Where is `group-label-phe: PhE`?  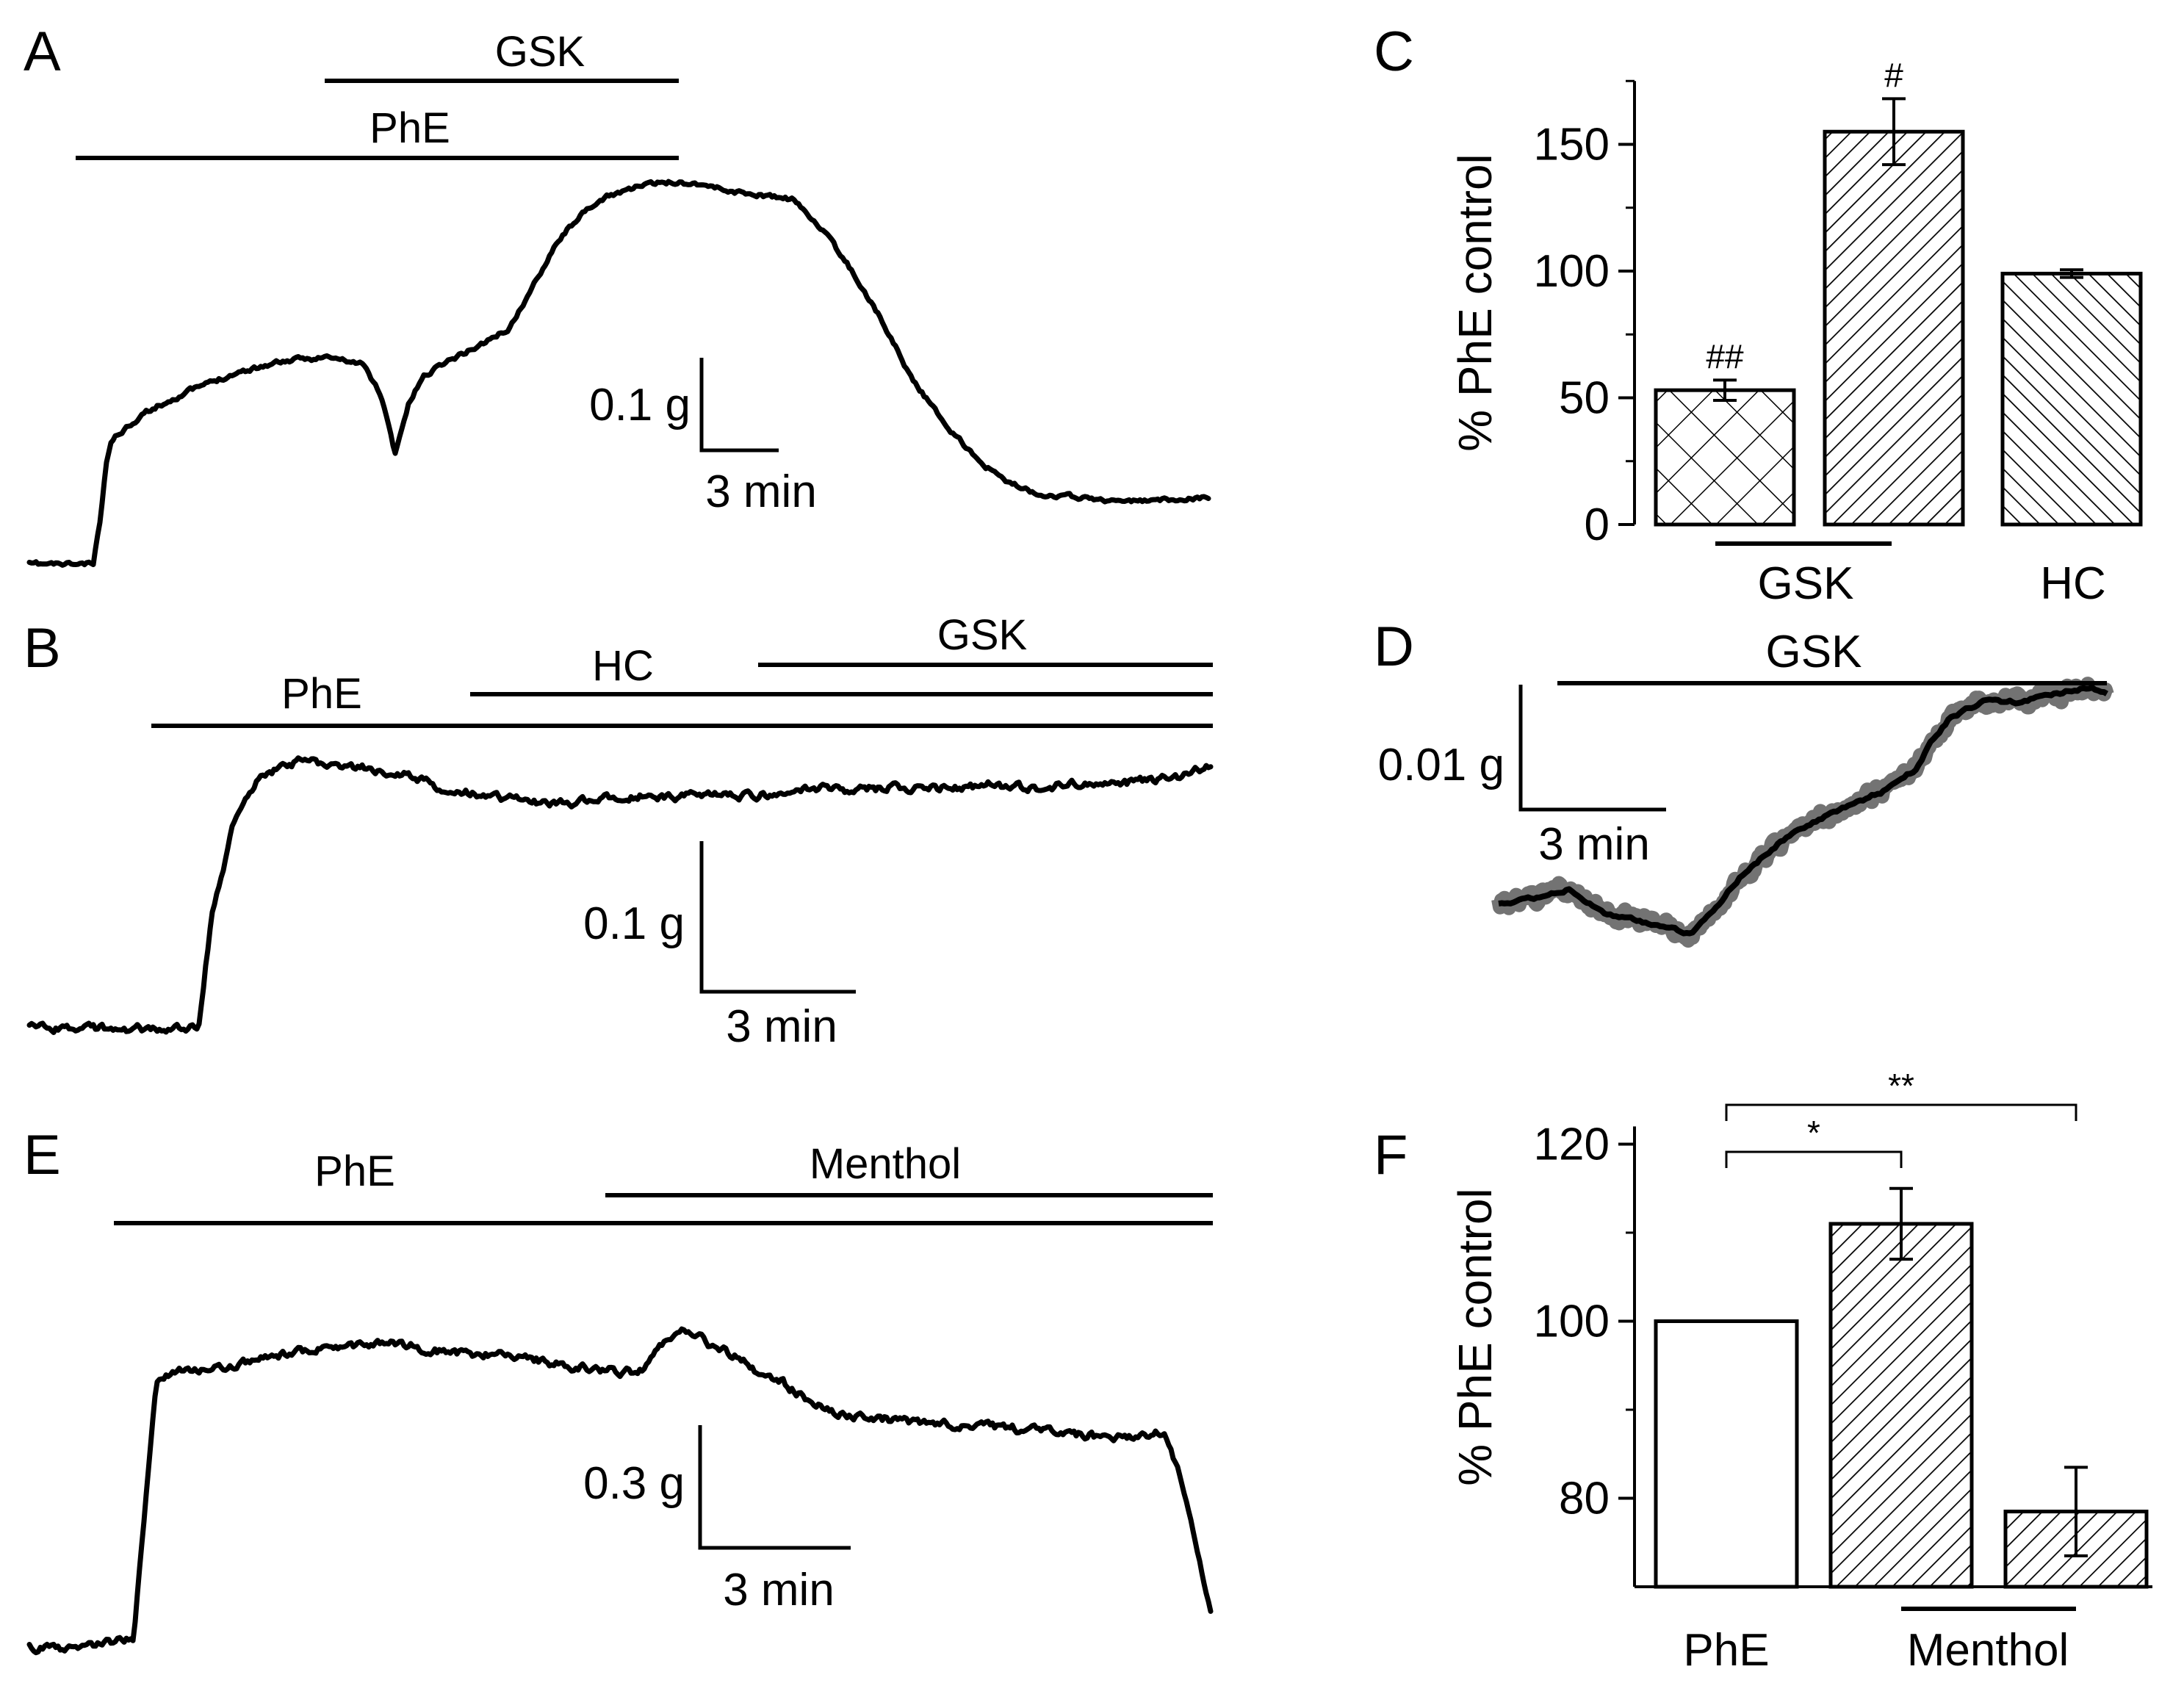
group-label-phe: PhE is located at coordinates (1726, 1650).